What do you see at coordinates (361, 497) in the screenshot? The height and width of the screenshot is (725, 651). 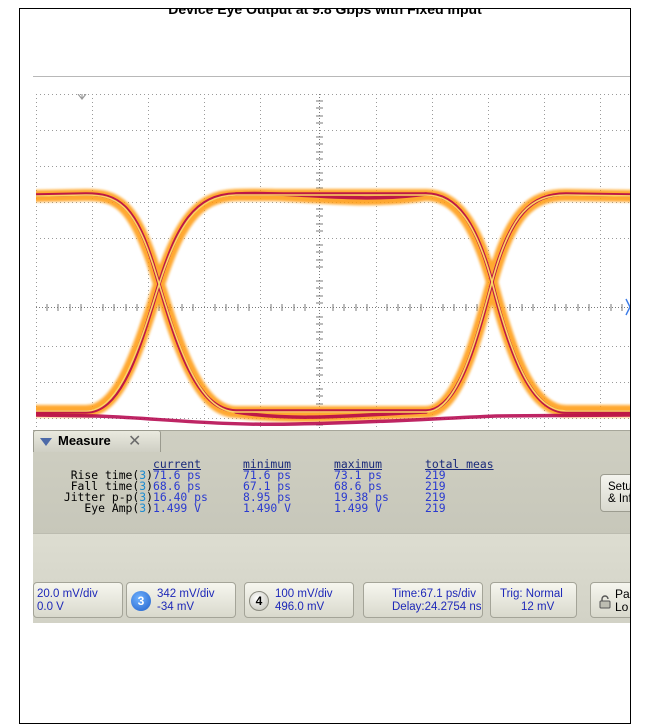 I see `measure-maximum: 19.38 ps` at bounding box center [361, 497].